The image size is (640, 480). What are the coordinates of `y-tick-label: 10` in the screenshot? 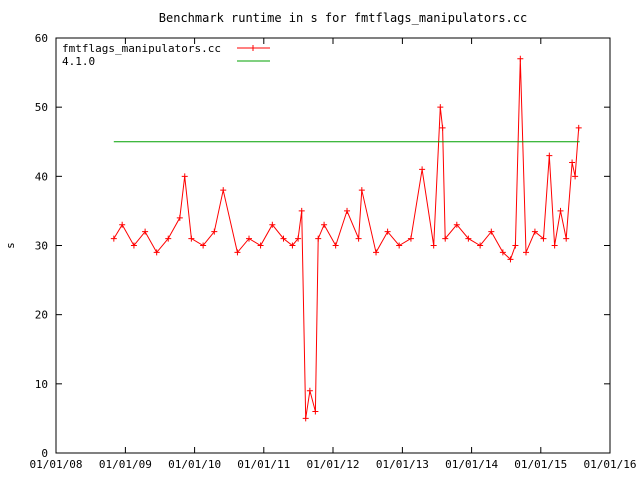 It's located at (41, 384).